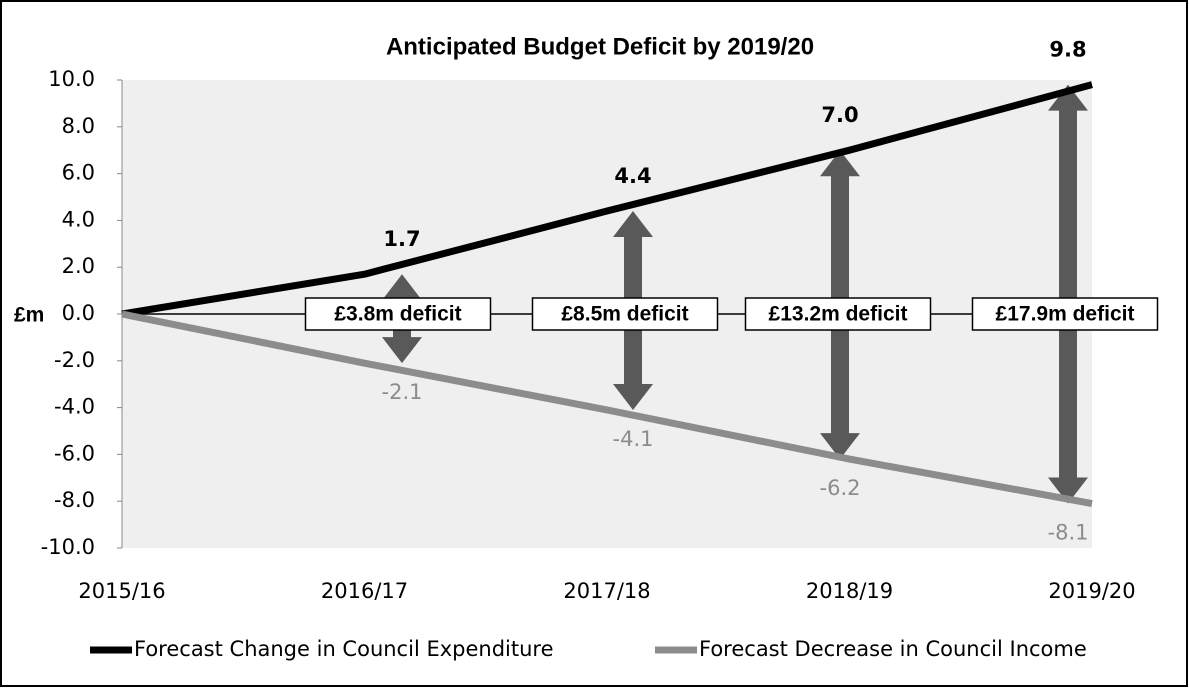 The image size is (1189, 692). I want to click on x-tick-label: 2015/16, so click(121, 591).